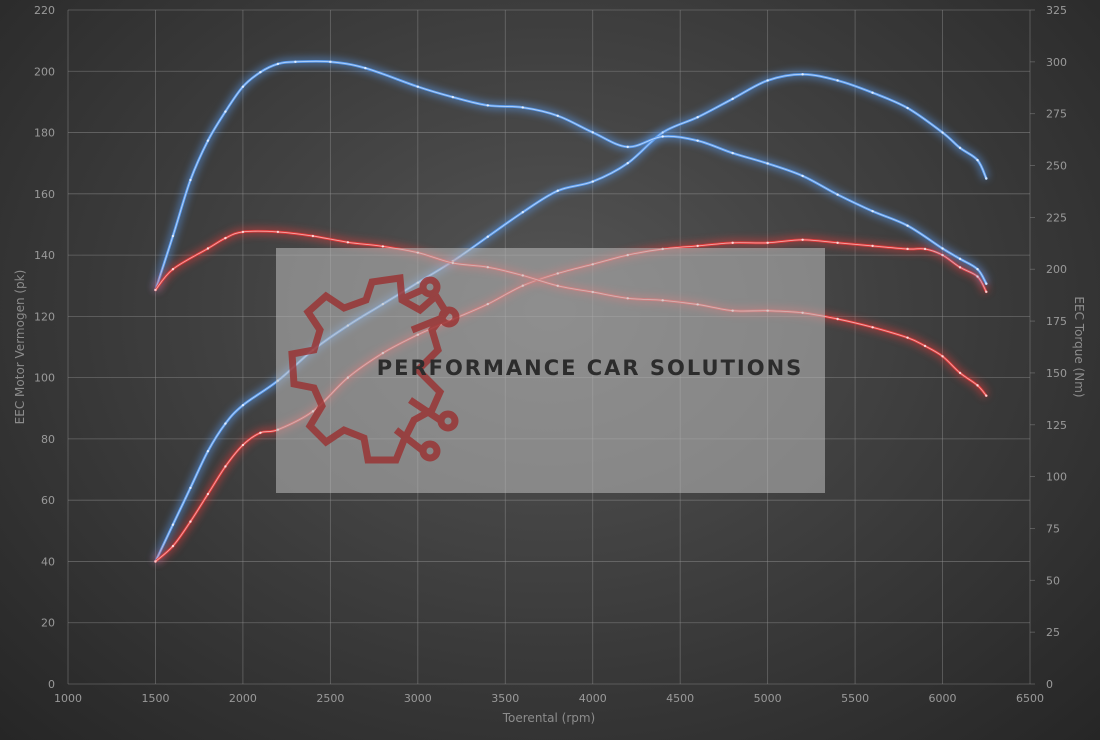 This screenshot has height=740, width=1100. What do you see at coordinates (1053, 528) in the screenshot?
I see `y-right-tick-label: 75` at bounding box center [1053, 528].